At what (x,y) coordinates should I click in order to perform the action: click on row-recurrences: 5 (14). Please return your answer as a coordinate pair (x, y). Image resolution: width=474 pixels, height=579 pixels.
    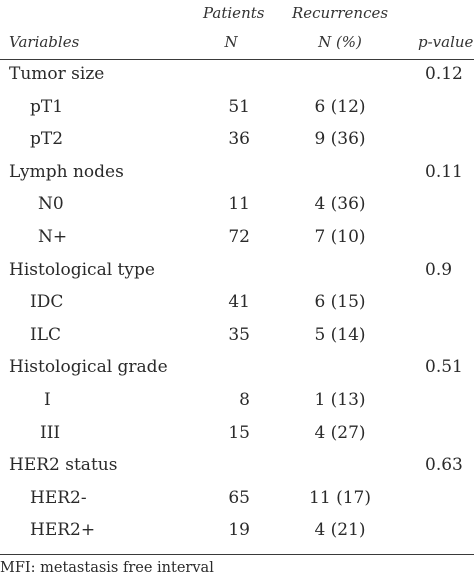
    Looking at the image, I should click on (340, 334).